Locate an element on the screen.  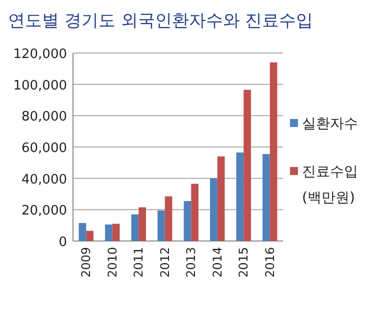
y-tick-label: 20,000 is located at coordinates (44, 211).